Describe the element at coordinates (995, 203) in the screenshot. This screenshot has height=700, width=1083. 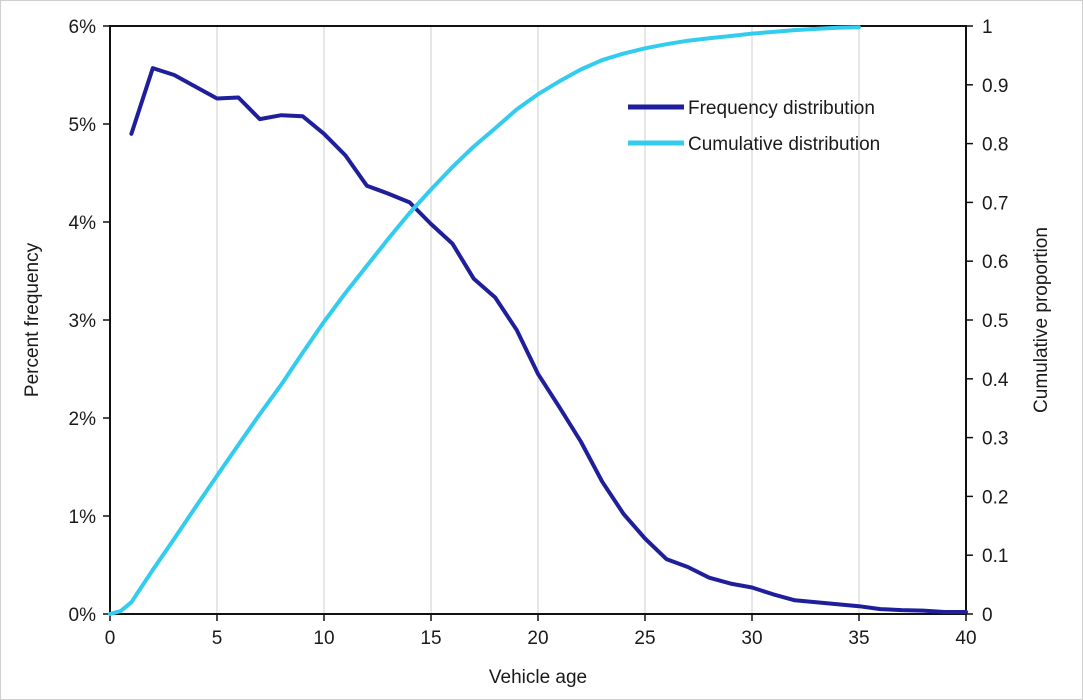
I see `y-right-tick-label: 0.7` at that location.